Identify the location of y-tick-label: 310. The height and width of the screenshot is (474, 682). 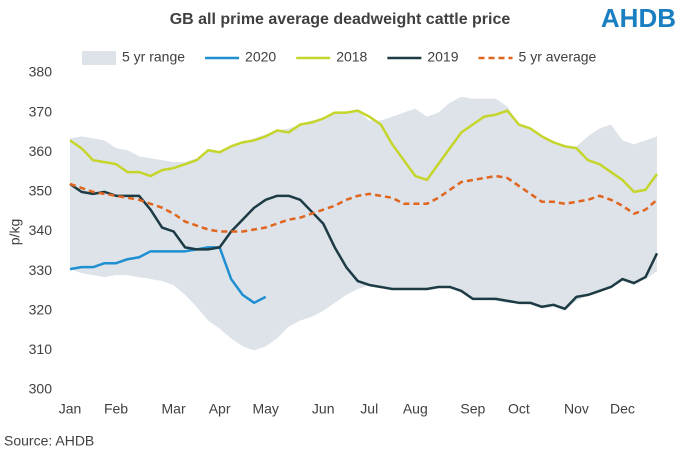
(41, 349).